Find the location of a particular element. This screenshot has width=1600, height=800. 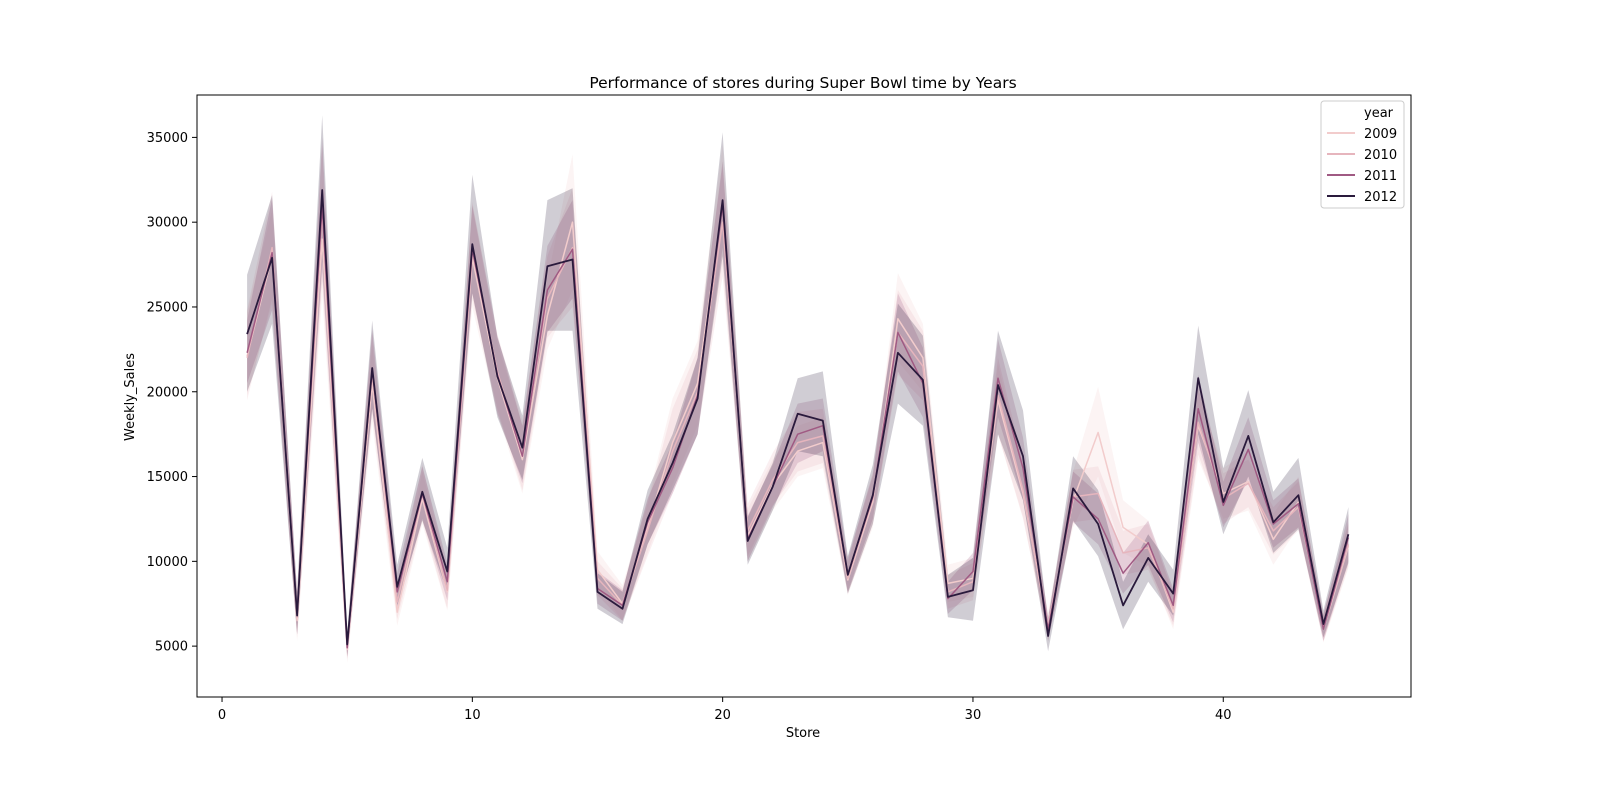

x-tick-label: 40 is located at coordinates (1223, 715).